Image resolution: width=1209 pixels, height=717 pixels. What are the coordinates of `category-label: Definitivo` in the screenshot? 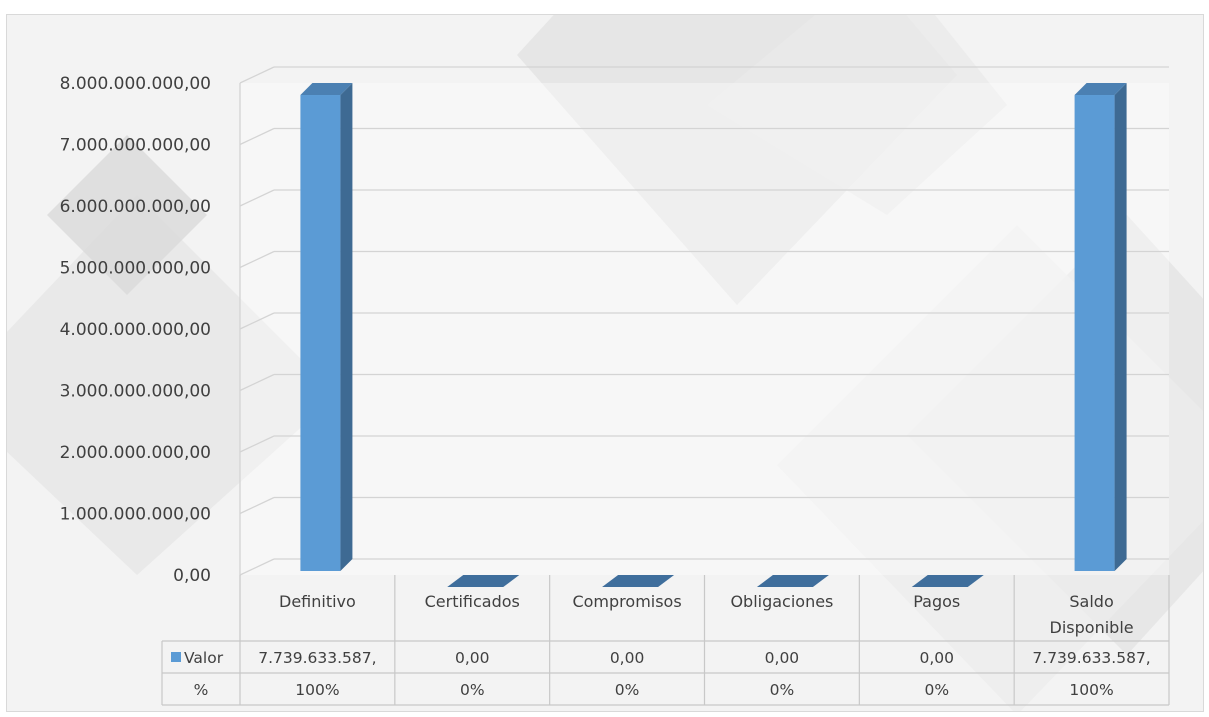 It's located at (317, 601).